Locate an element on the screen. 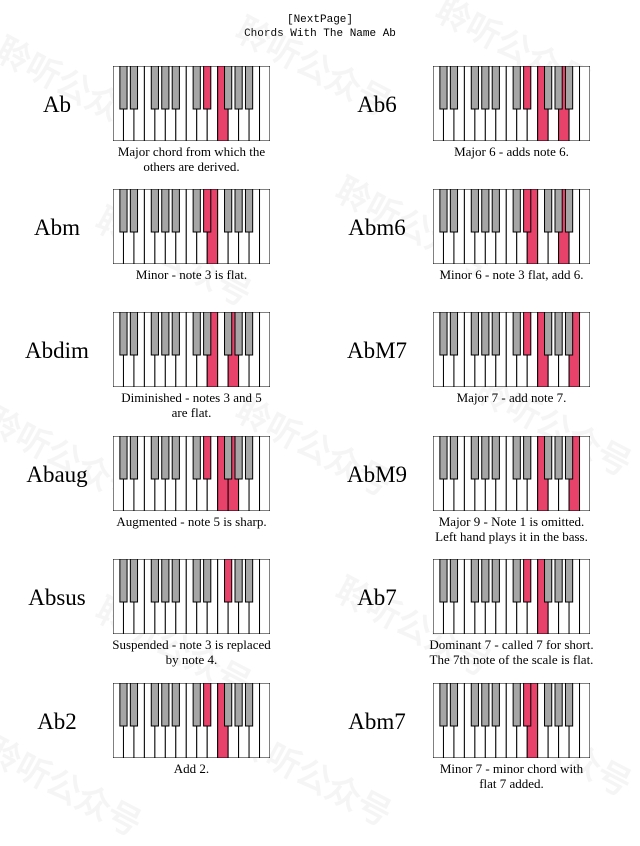 The height and width of the screenshot is (846, 640). chord-description-line: Minor - note 3 is flat. is located at coordinates (191, 274).